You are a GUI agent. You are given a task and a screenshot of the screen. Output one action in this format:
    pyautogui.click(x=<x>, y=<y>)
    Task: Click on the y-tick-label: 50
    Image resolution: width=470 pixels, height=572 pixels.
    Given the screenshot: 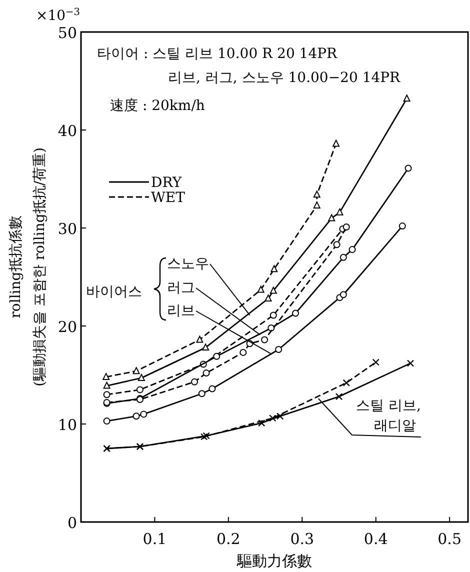 What is the action you would take?
    pyautogui.click(x=67, y=33)
    